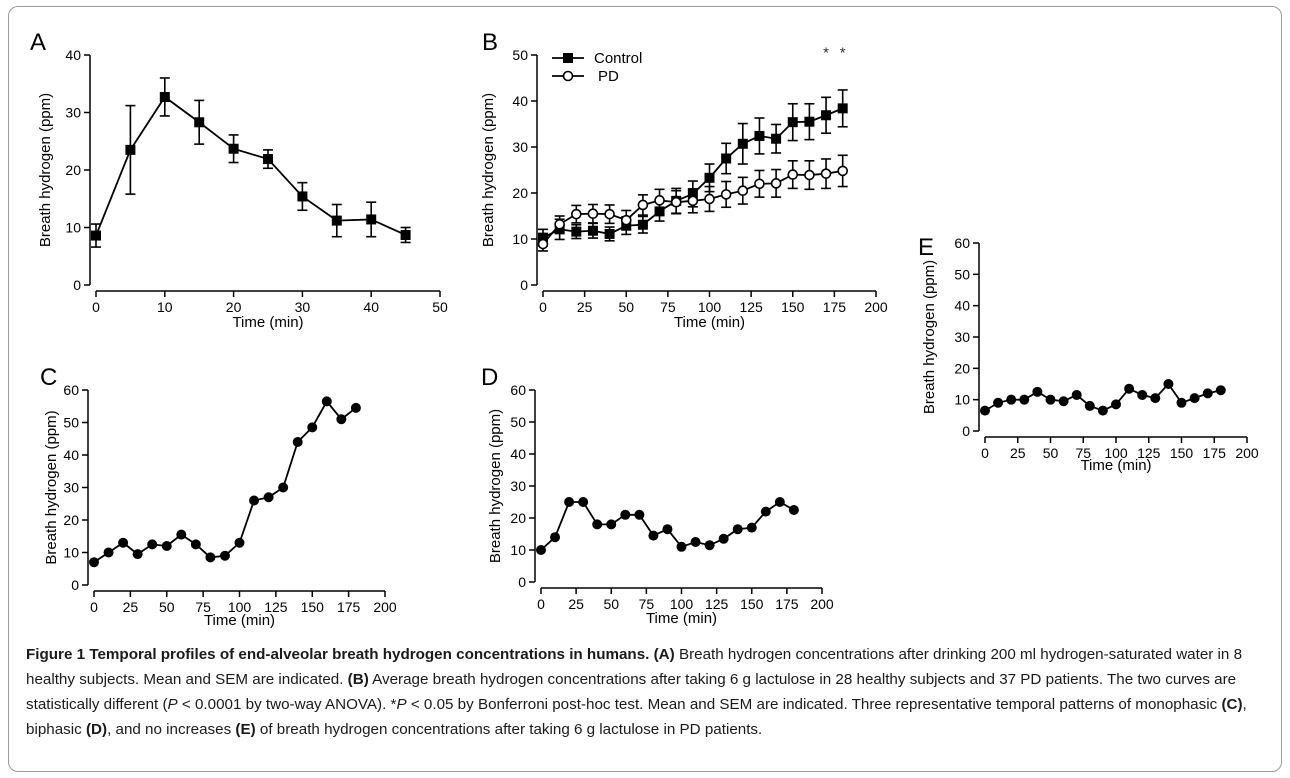 The height and width of the screenshot is (778, 1290). I want to click on panel-letter-a: A, so click(38, 42).